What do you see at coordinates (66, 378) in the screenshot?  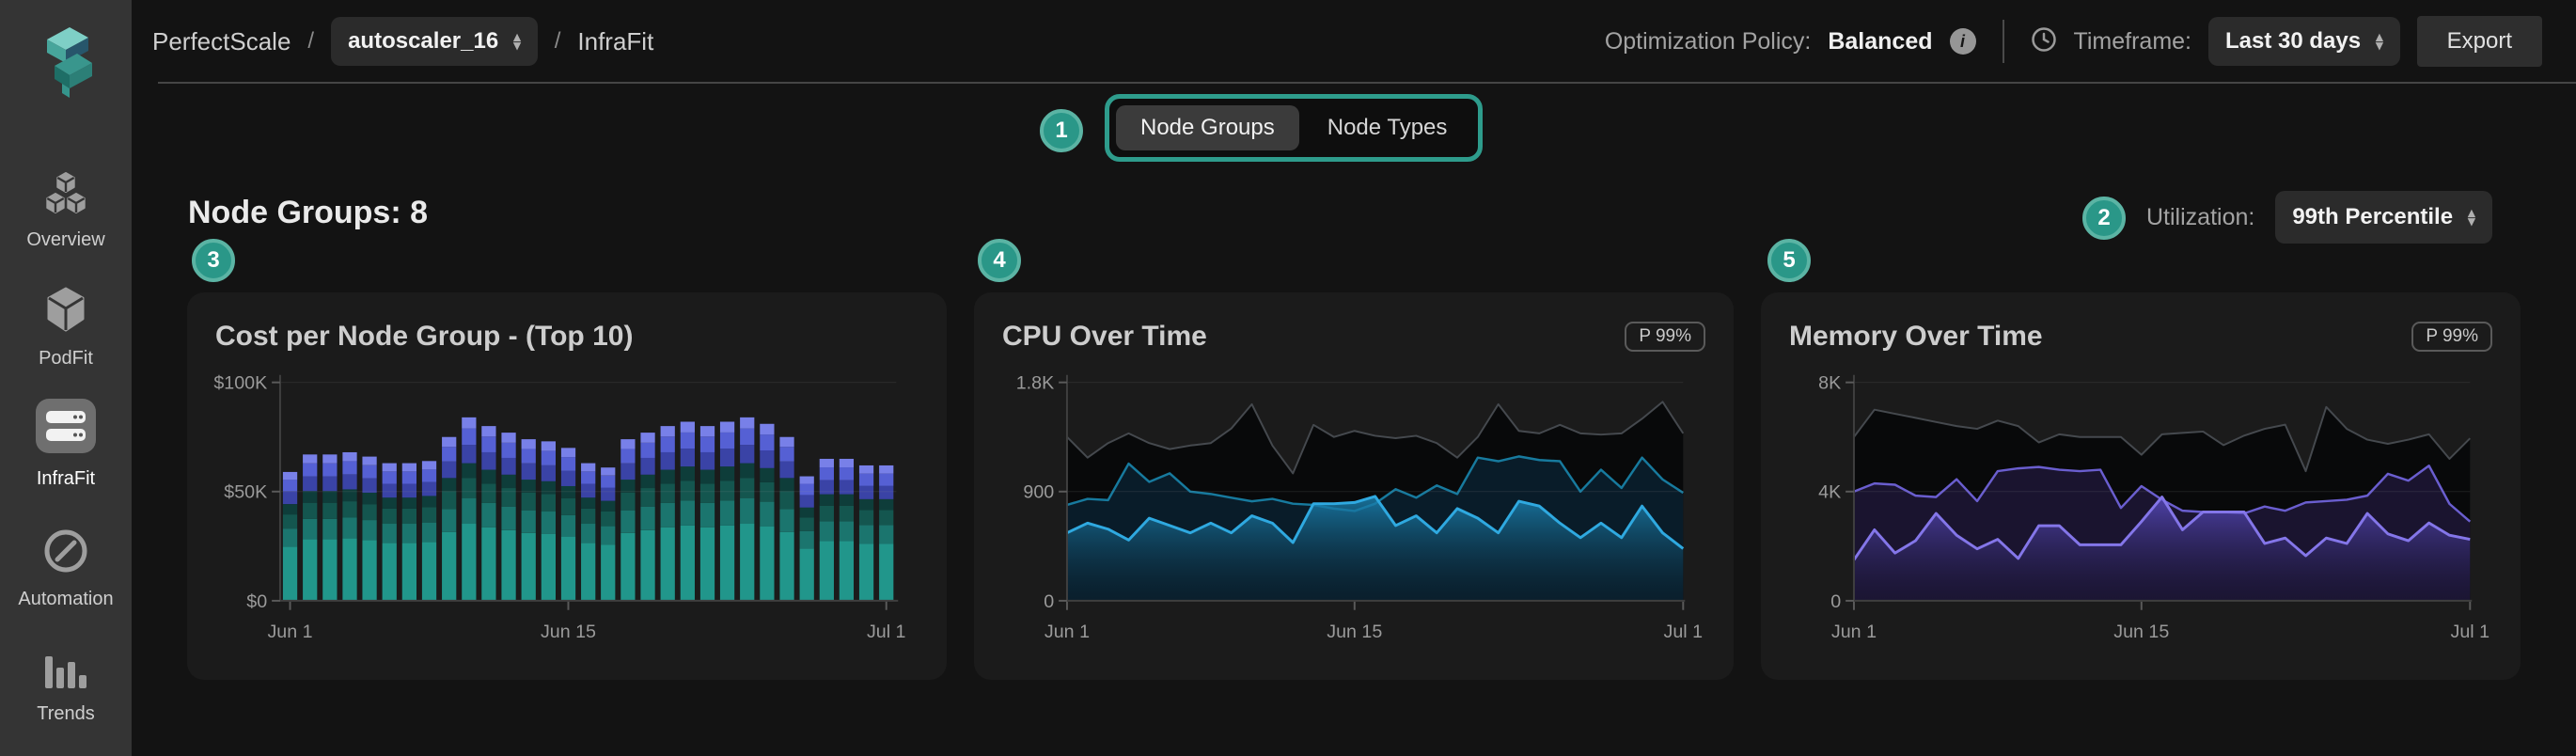 I see `sidebar: Overview PodFit InfraFit` at bounding box center [66, 378].